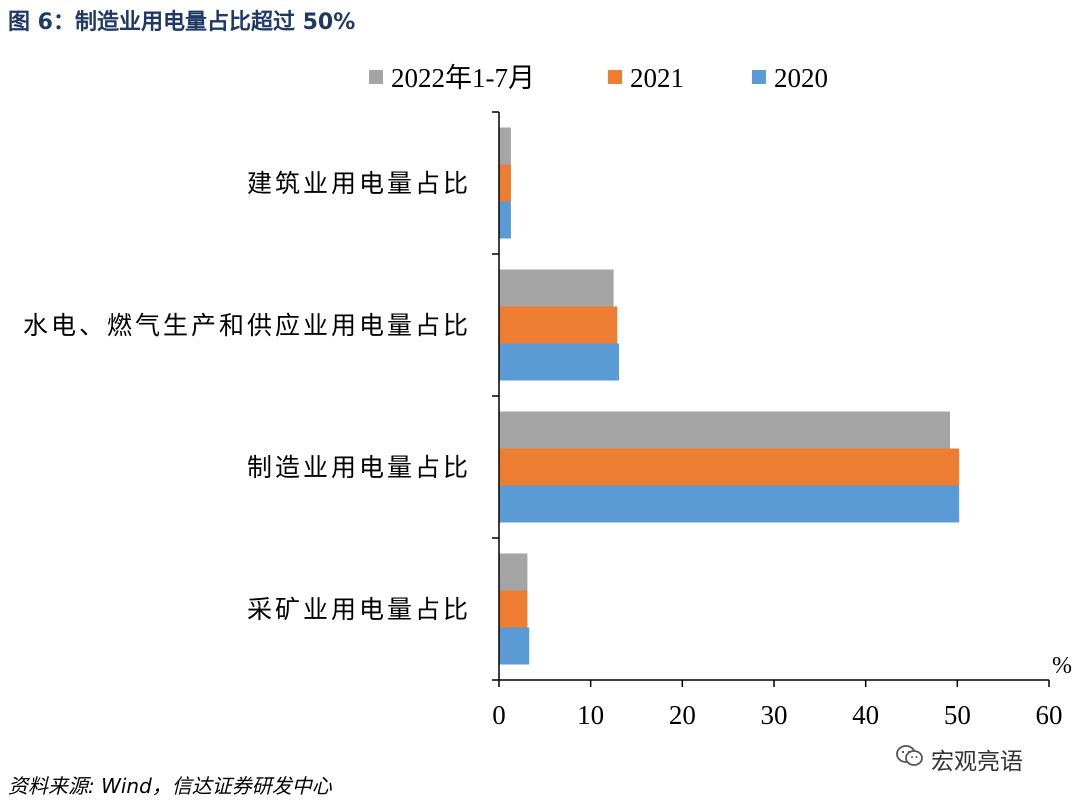  What do you see at coordinates (682, 715) in the screenshot?
I see `x-tick-label: 20` at bounding box center [682, 715].